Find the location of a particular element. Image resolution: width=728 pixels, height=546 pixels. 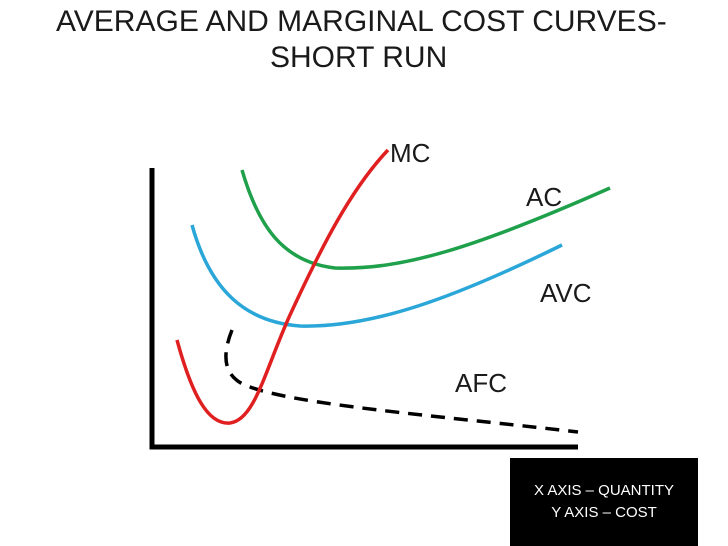

ac-label: AC is located at coordinates (544, 197).